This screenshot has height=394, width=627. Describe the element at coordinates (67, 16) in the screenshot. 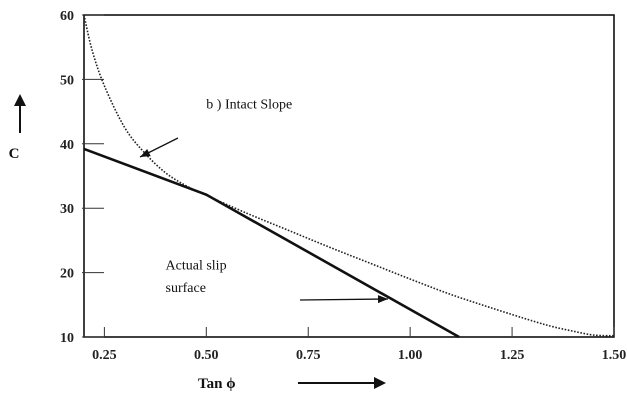

I see `y-tick-label-5: 60` at that location.